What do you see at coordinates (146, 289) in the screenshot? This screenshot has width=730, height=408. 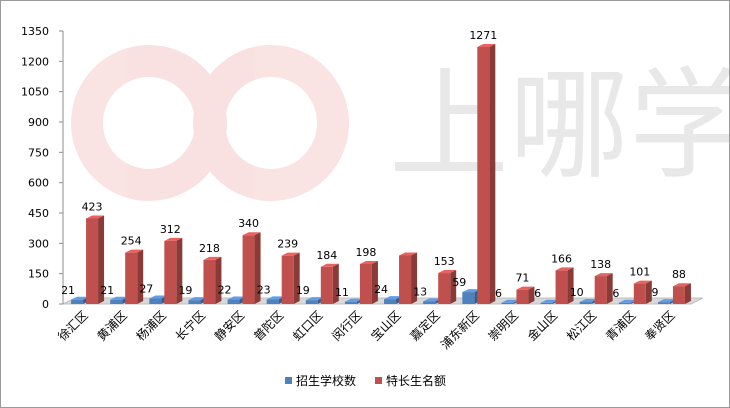 I see `data-label-schools: 27` at bounding box center [146, 289].